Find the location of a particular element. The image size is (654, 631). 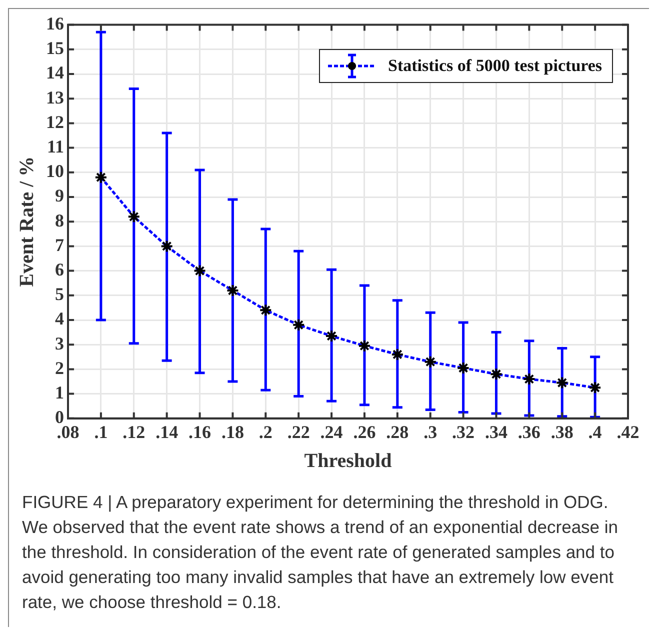

x-tick-label: .36 is located at coordinates (529, 432).